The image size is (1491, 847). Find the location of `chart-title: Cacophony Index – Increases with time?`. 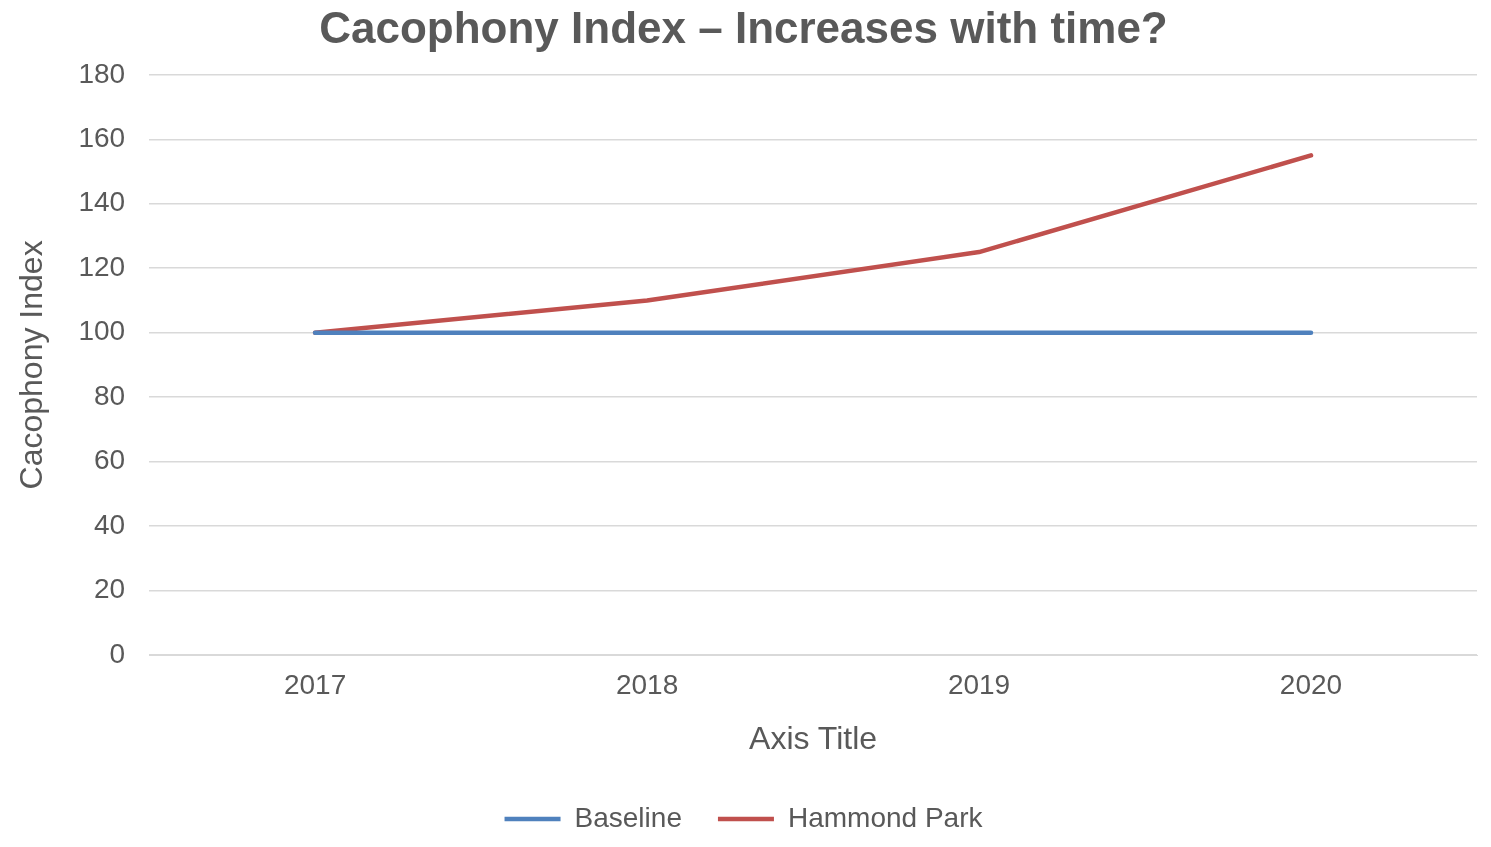

chart-title: Cacophony Index – Increases with time? is located at coordinates (743, 27).